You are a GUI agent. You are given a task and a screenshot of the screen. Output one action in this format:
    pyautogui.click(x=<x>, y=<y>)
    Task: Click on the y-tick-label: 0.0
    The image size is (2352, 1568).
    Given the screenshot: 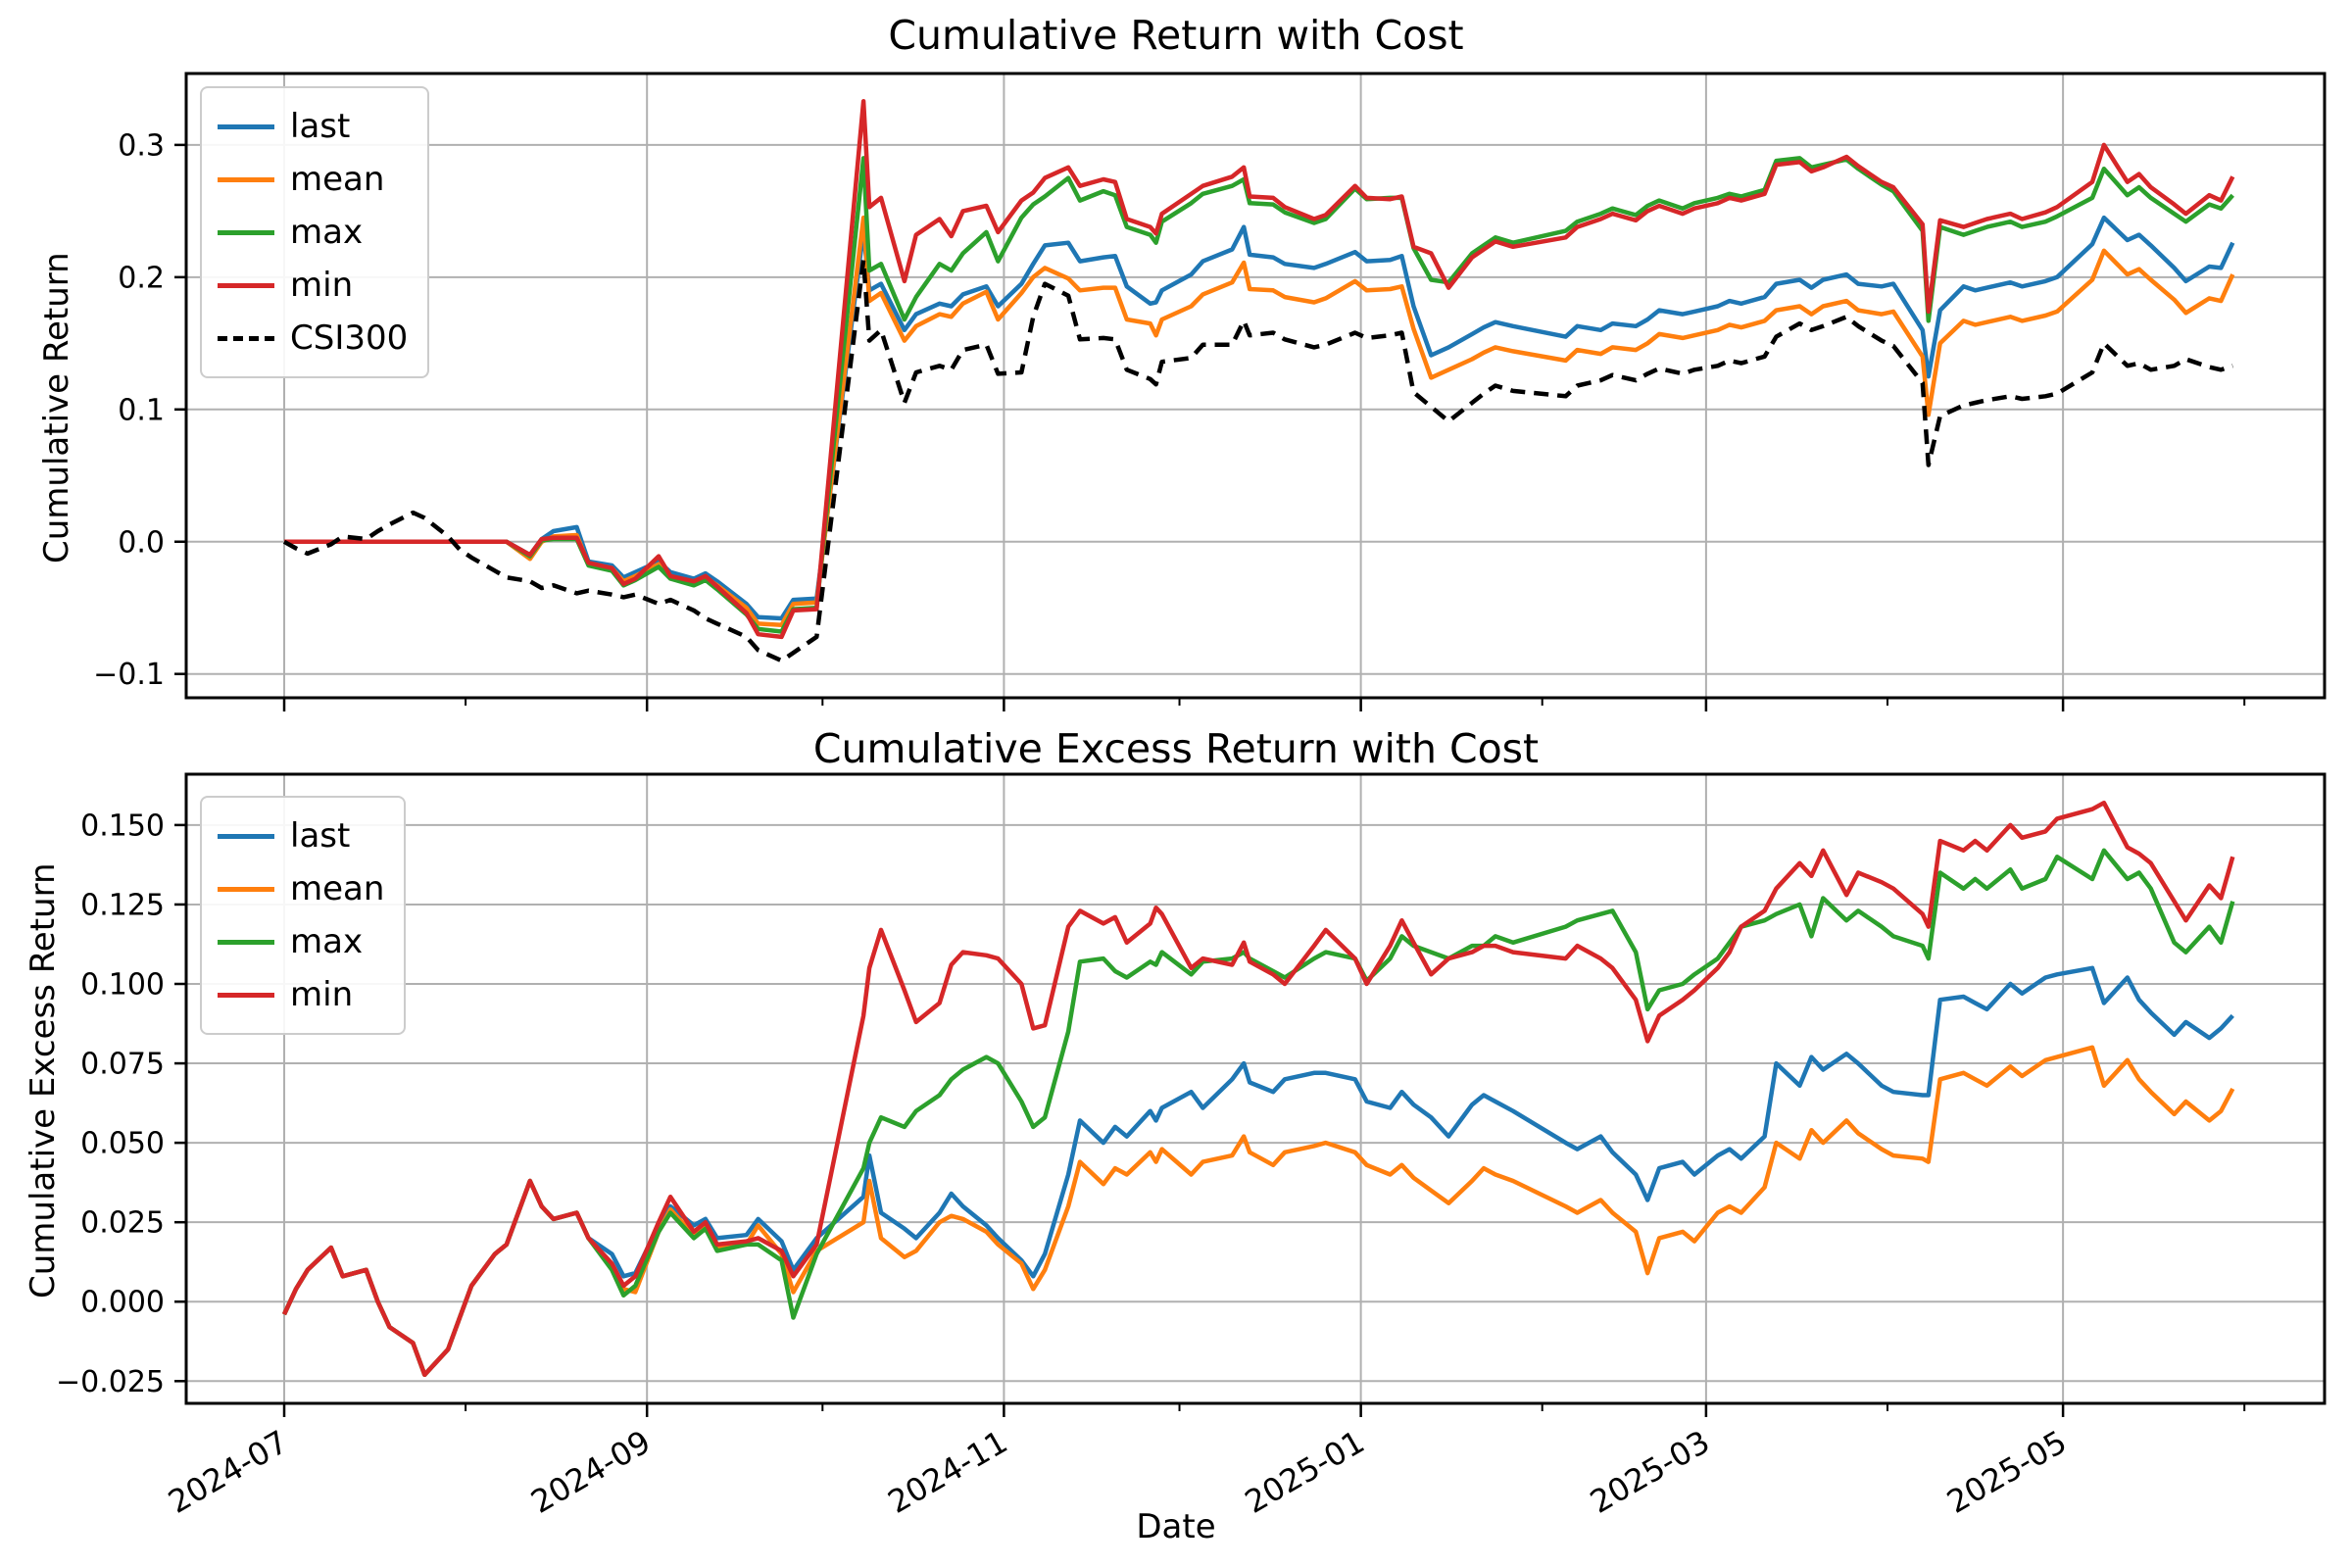 What is the action you would take?
    pyautogui.click(x=141, y=542)
    